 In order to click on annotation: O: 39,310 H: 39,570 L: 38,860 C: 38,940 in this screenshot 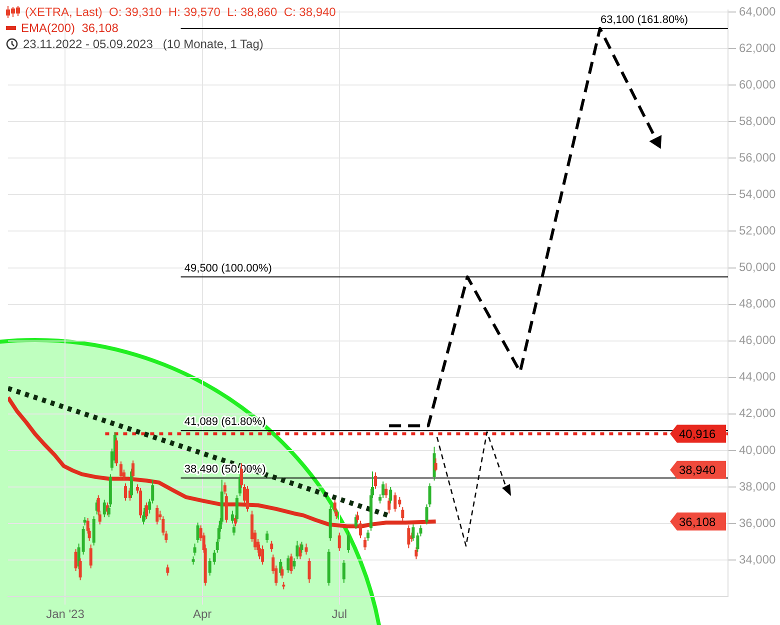, I will do `click(222, 12)`.